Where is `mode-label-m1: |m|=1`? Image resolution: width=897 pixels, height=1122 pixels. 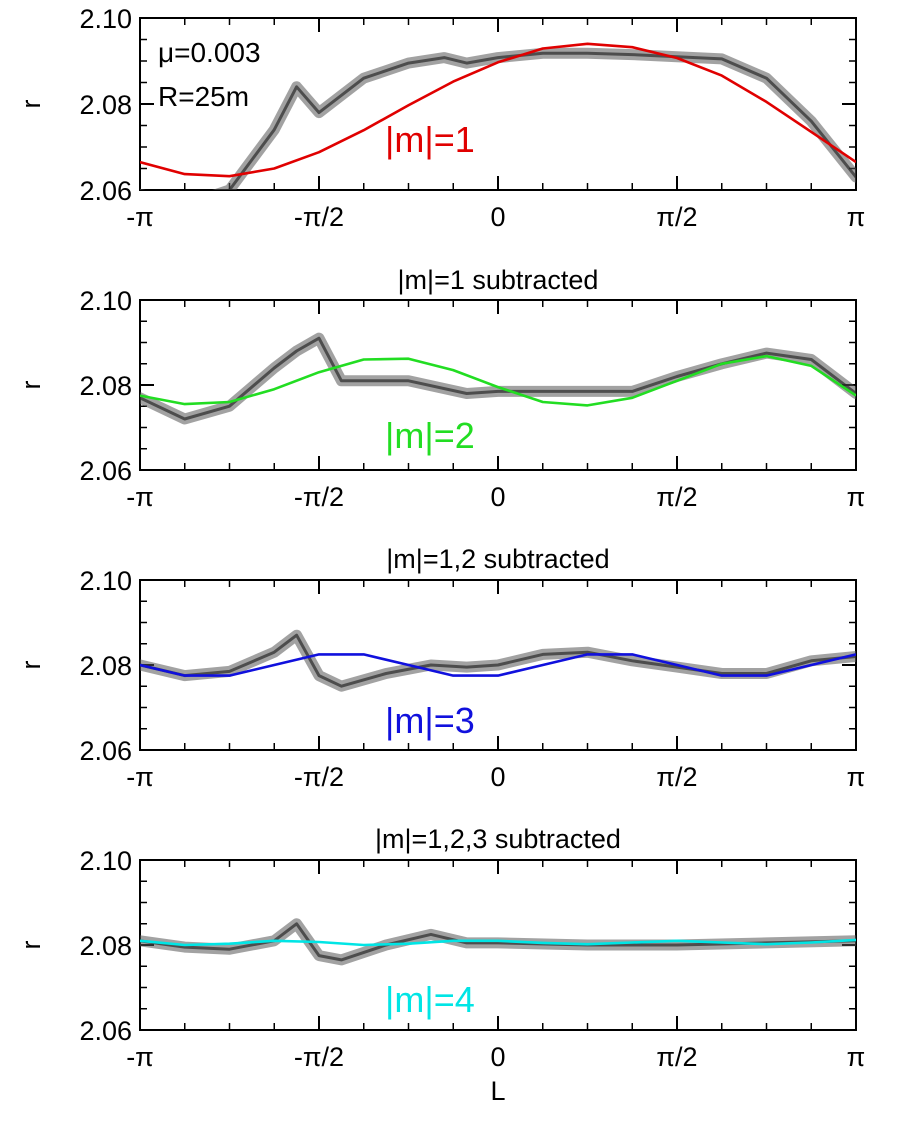
mode-label-m1: |m|=1 is located at coordinates (430, 139).